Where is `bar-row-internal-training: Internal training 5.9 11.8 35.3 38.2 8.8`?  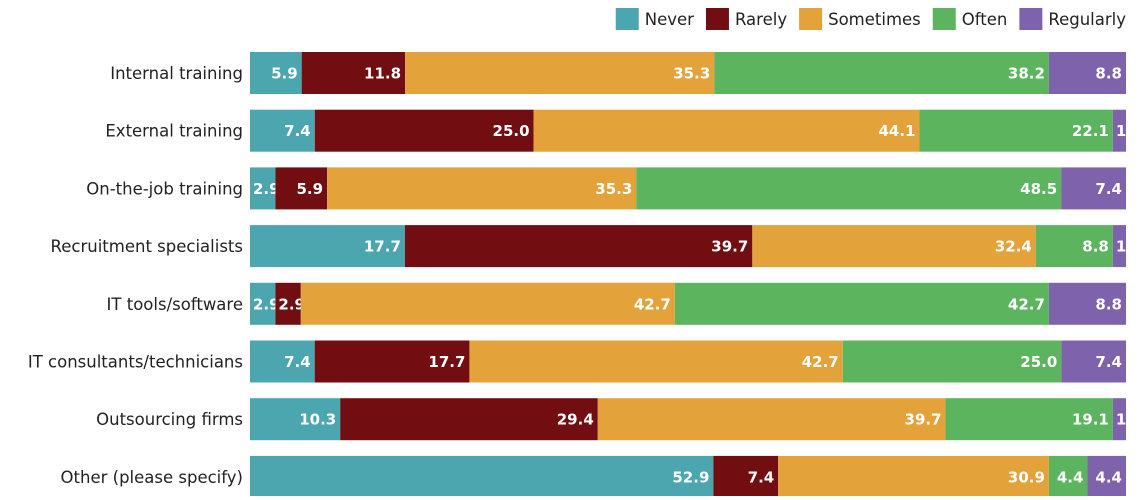 bar-row-internal-training: Internal training 5.9 11.8 35.3 38.2 8.8 is located at coordinates (618, 73).